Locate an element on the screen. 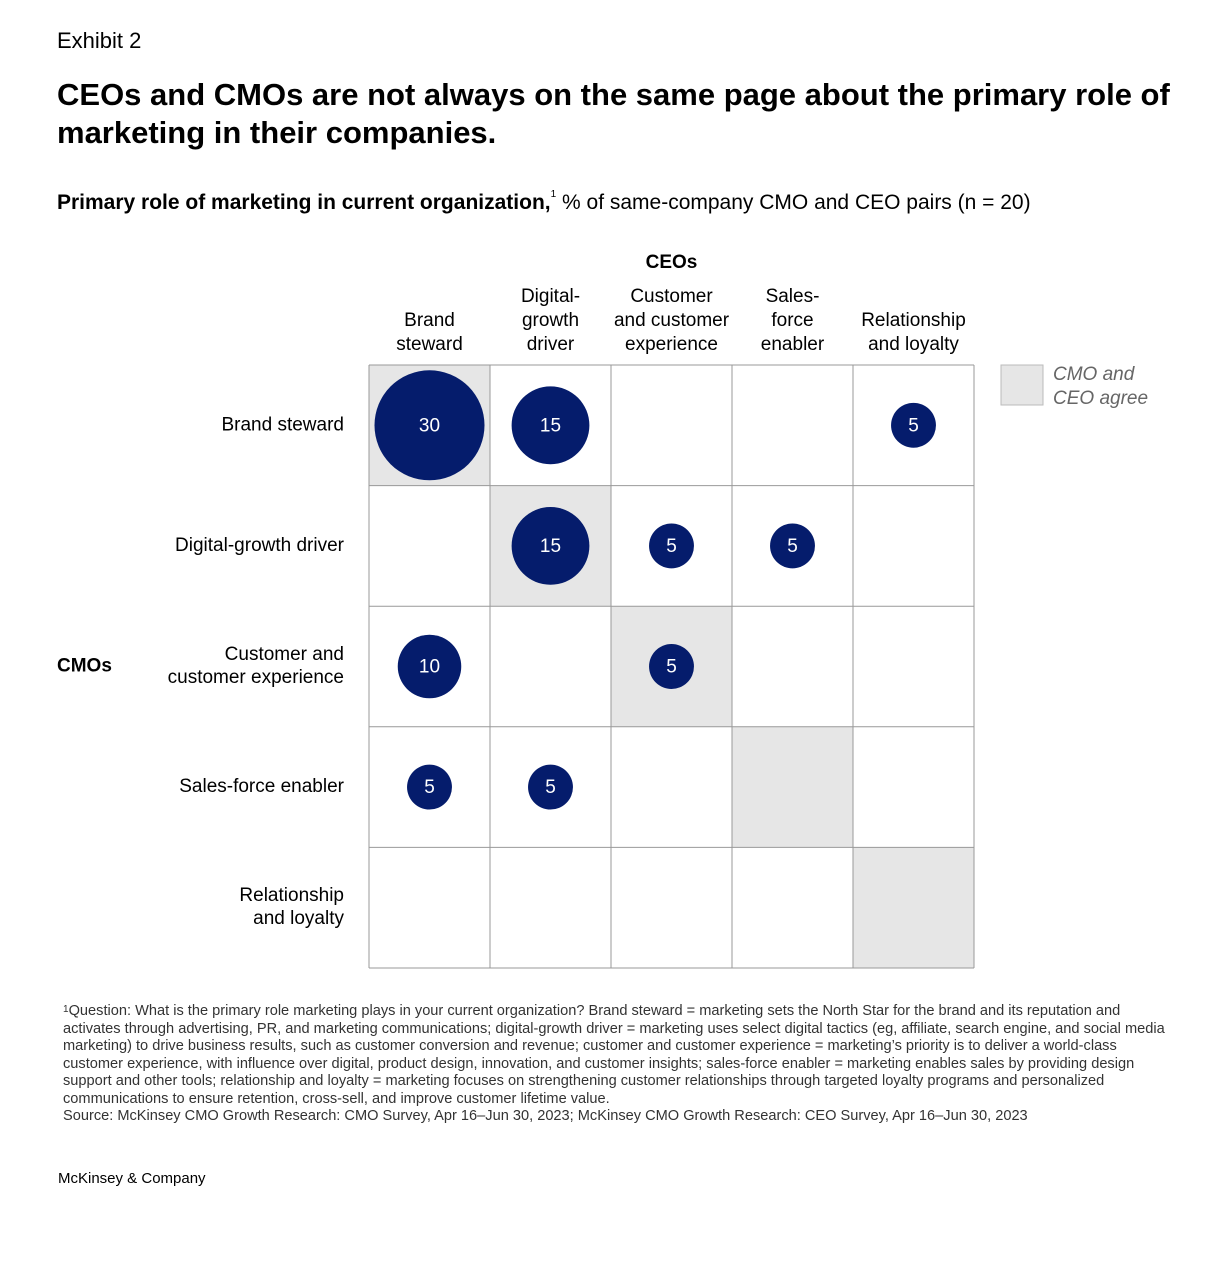 The image size is (1230, 1266). column-label: Customer is located at coordinates (671, 296).